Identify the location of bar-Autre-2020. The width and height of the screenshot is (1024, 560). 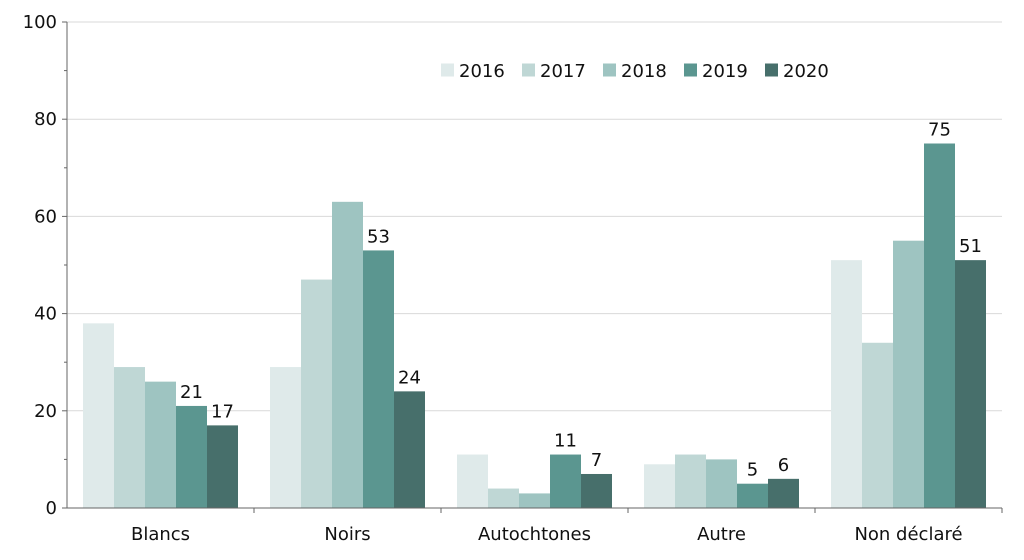
(783, 493).